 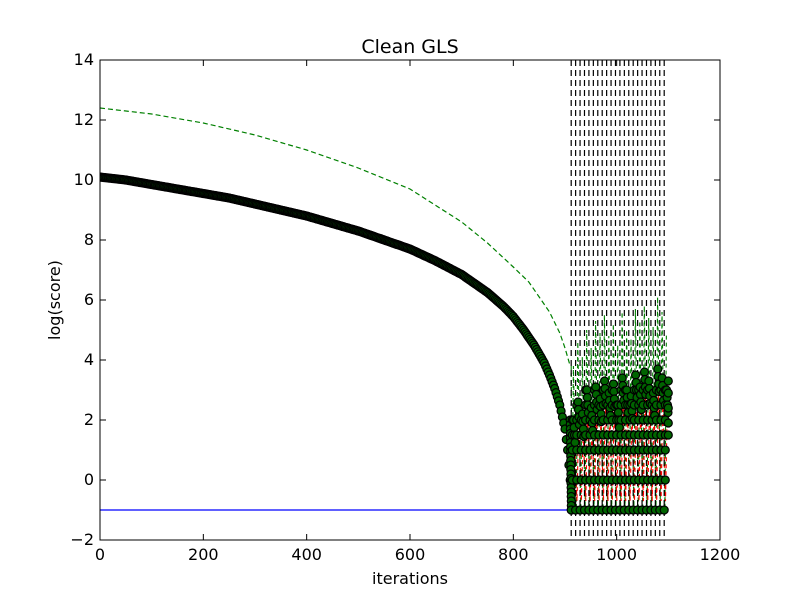 What do you see at coordinates (513, 554) in the screenshot?
I see `x-tick-label: 800` at bounding box center [513, 554].